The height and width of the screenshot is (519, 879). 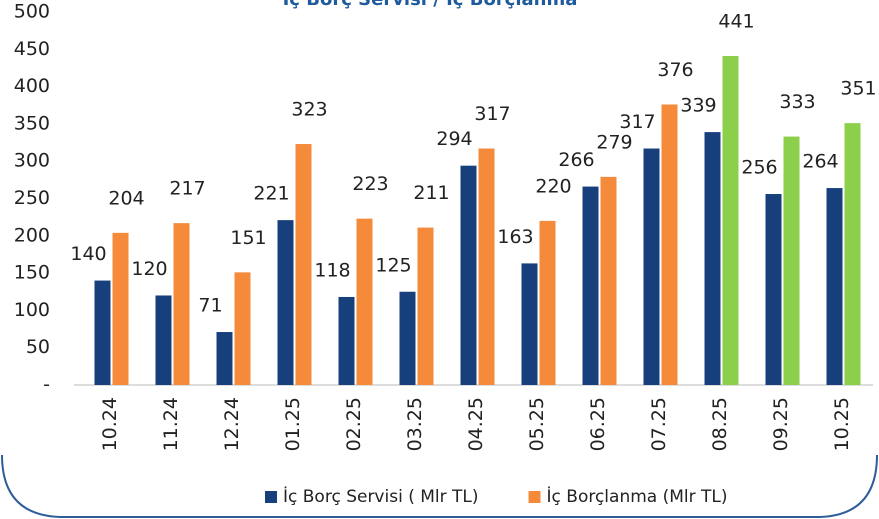 I want to click on data-label: 140, so click(x=88, y=254).